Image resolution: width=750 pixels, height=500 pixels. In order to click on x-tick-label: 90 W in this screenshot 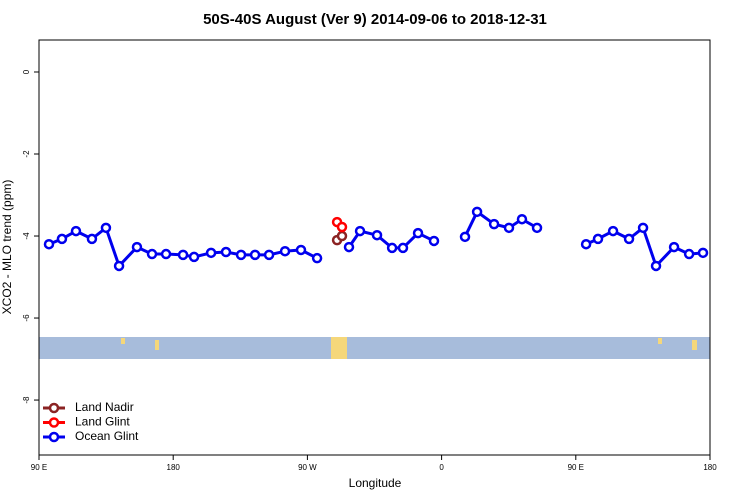, I will do `click(307, 467)`.